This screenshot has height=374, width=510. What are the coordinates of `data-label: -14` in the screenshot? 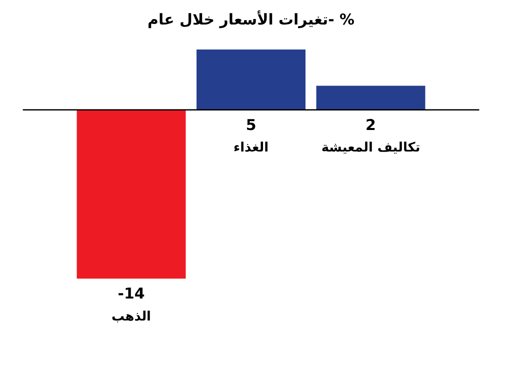 It's located at (131, 293).